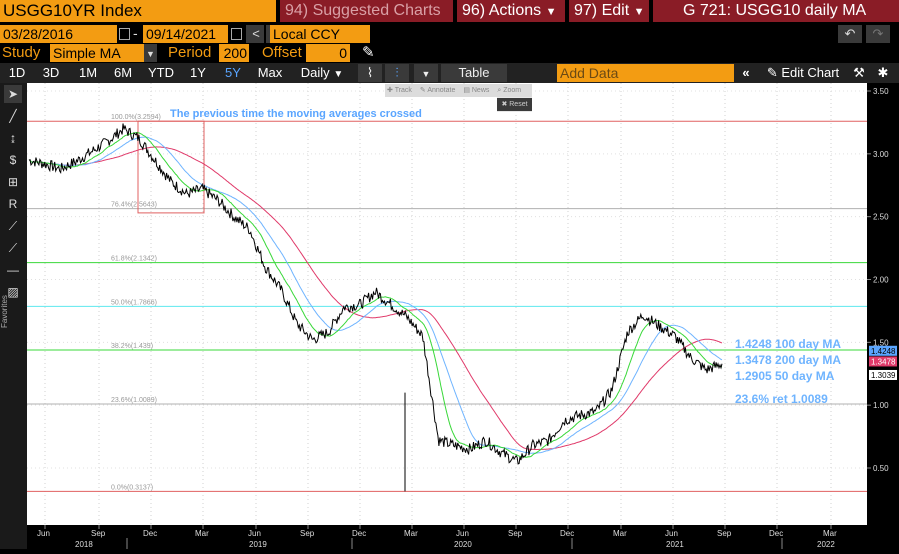 The image size is (899, 554). What do you see at coordinates (476, 90) in the screenshot?
I see `news-button: ▤ News` at bounding box center [476, 90].